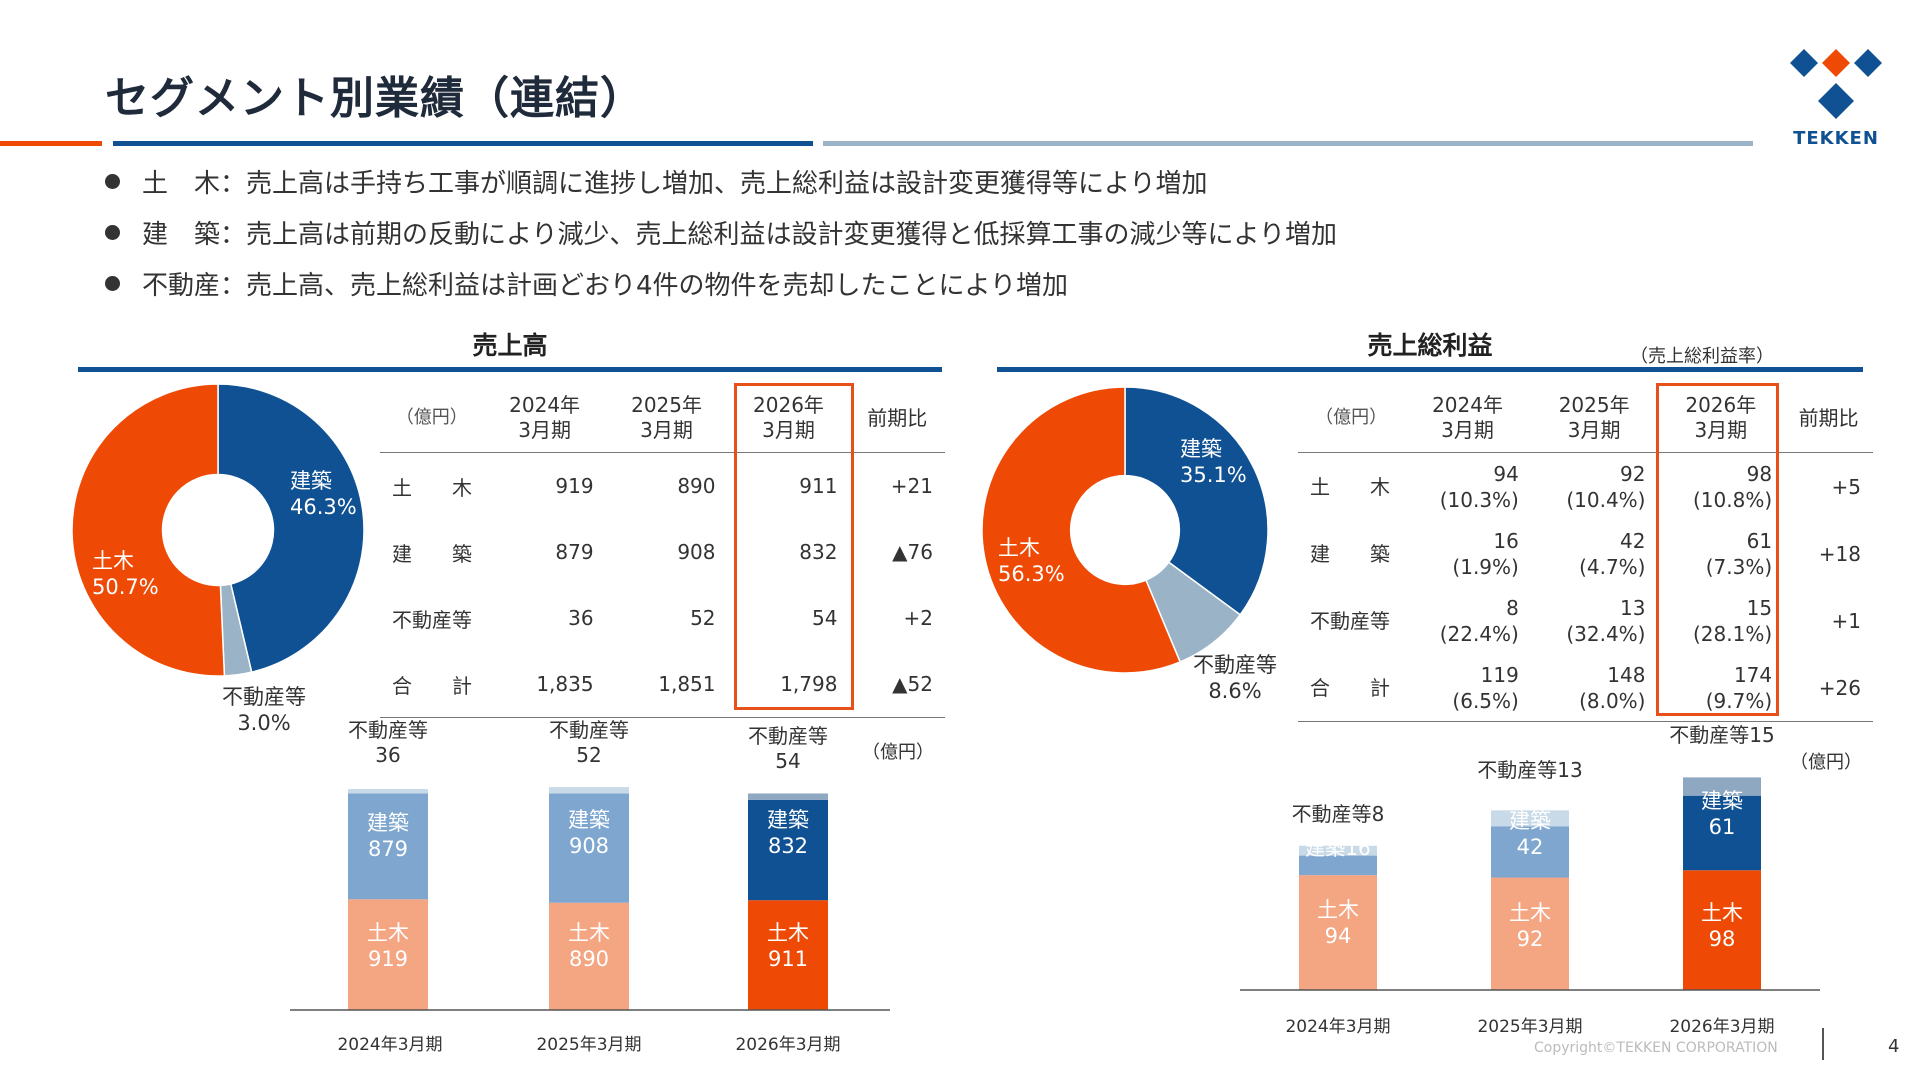  I want to click on header-bar-gray, so click(1288, 143).